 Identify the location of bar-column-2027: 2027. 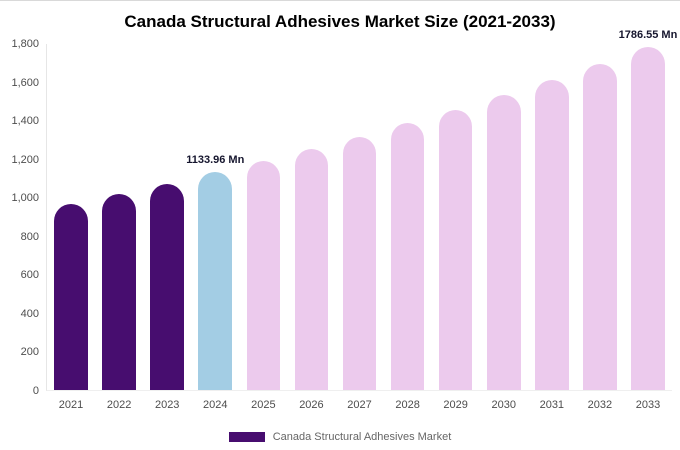
(359, 227).